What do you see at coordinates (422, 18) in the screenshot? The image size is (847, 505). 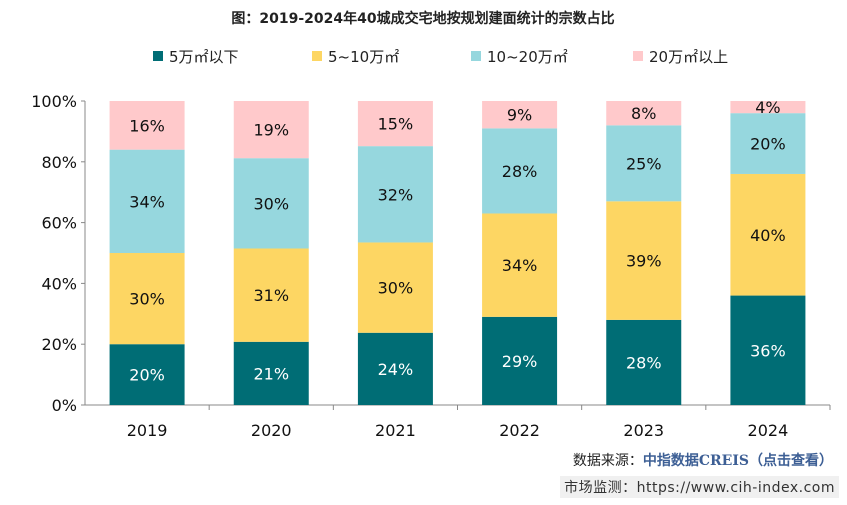 I see `chart-title: 图：2019-2024年40城成交宅地按规划建面统计的宗数占比` at bounding box center [422, 18].